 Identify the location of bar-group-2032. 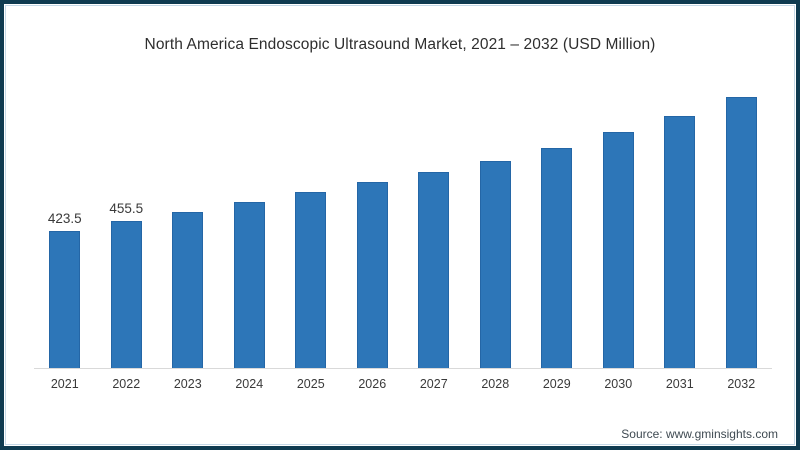
(742, 233).